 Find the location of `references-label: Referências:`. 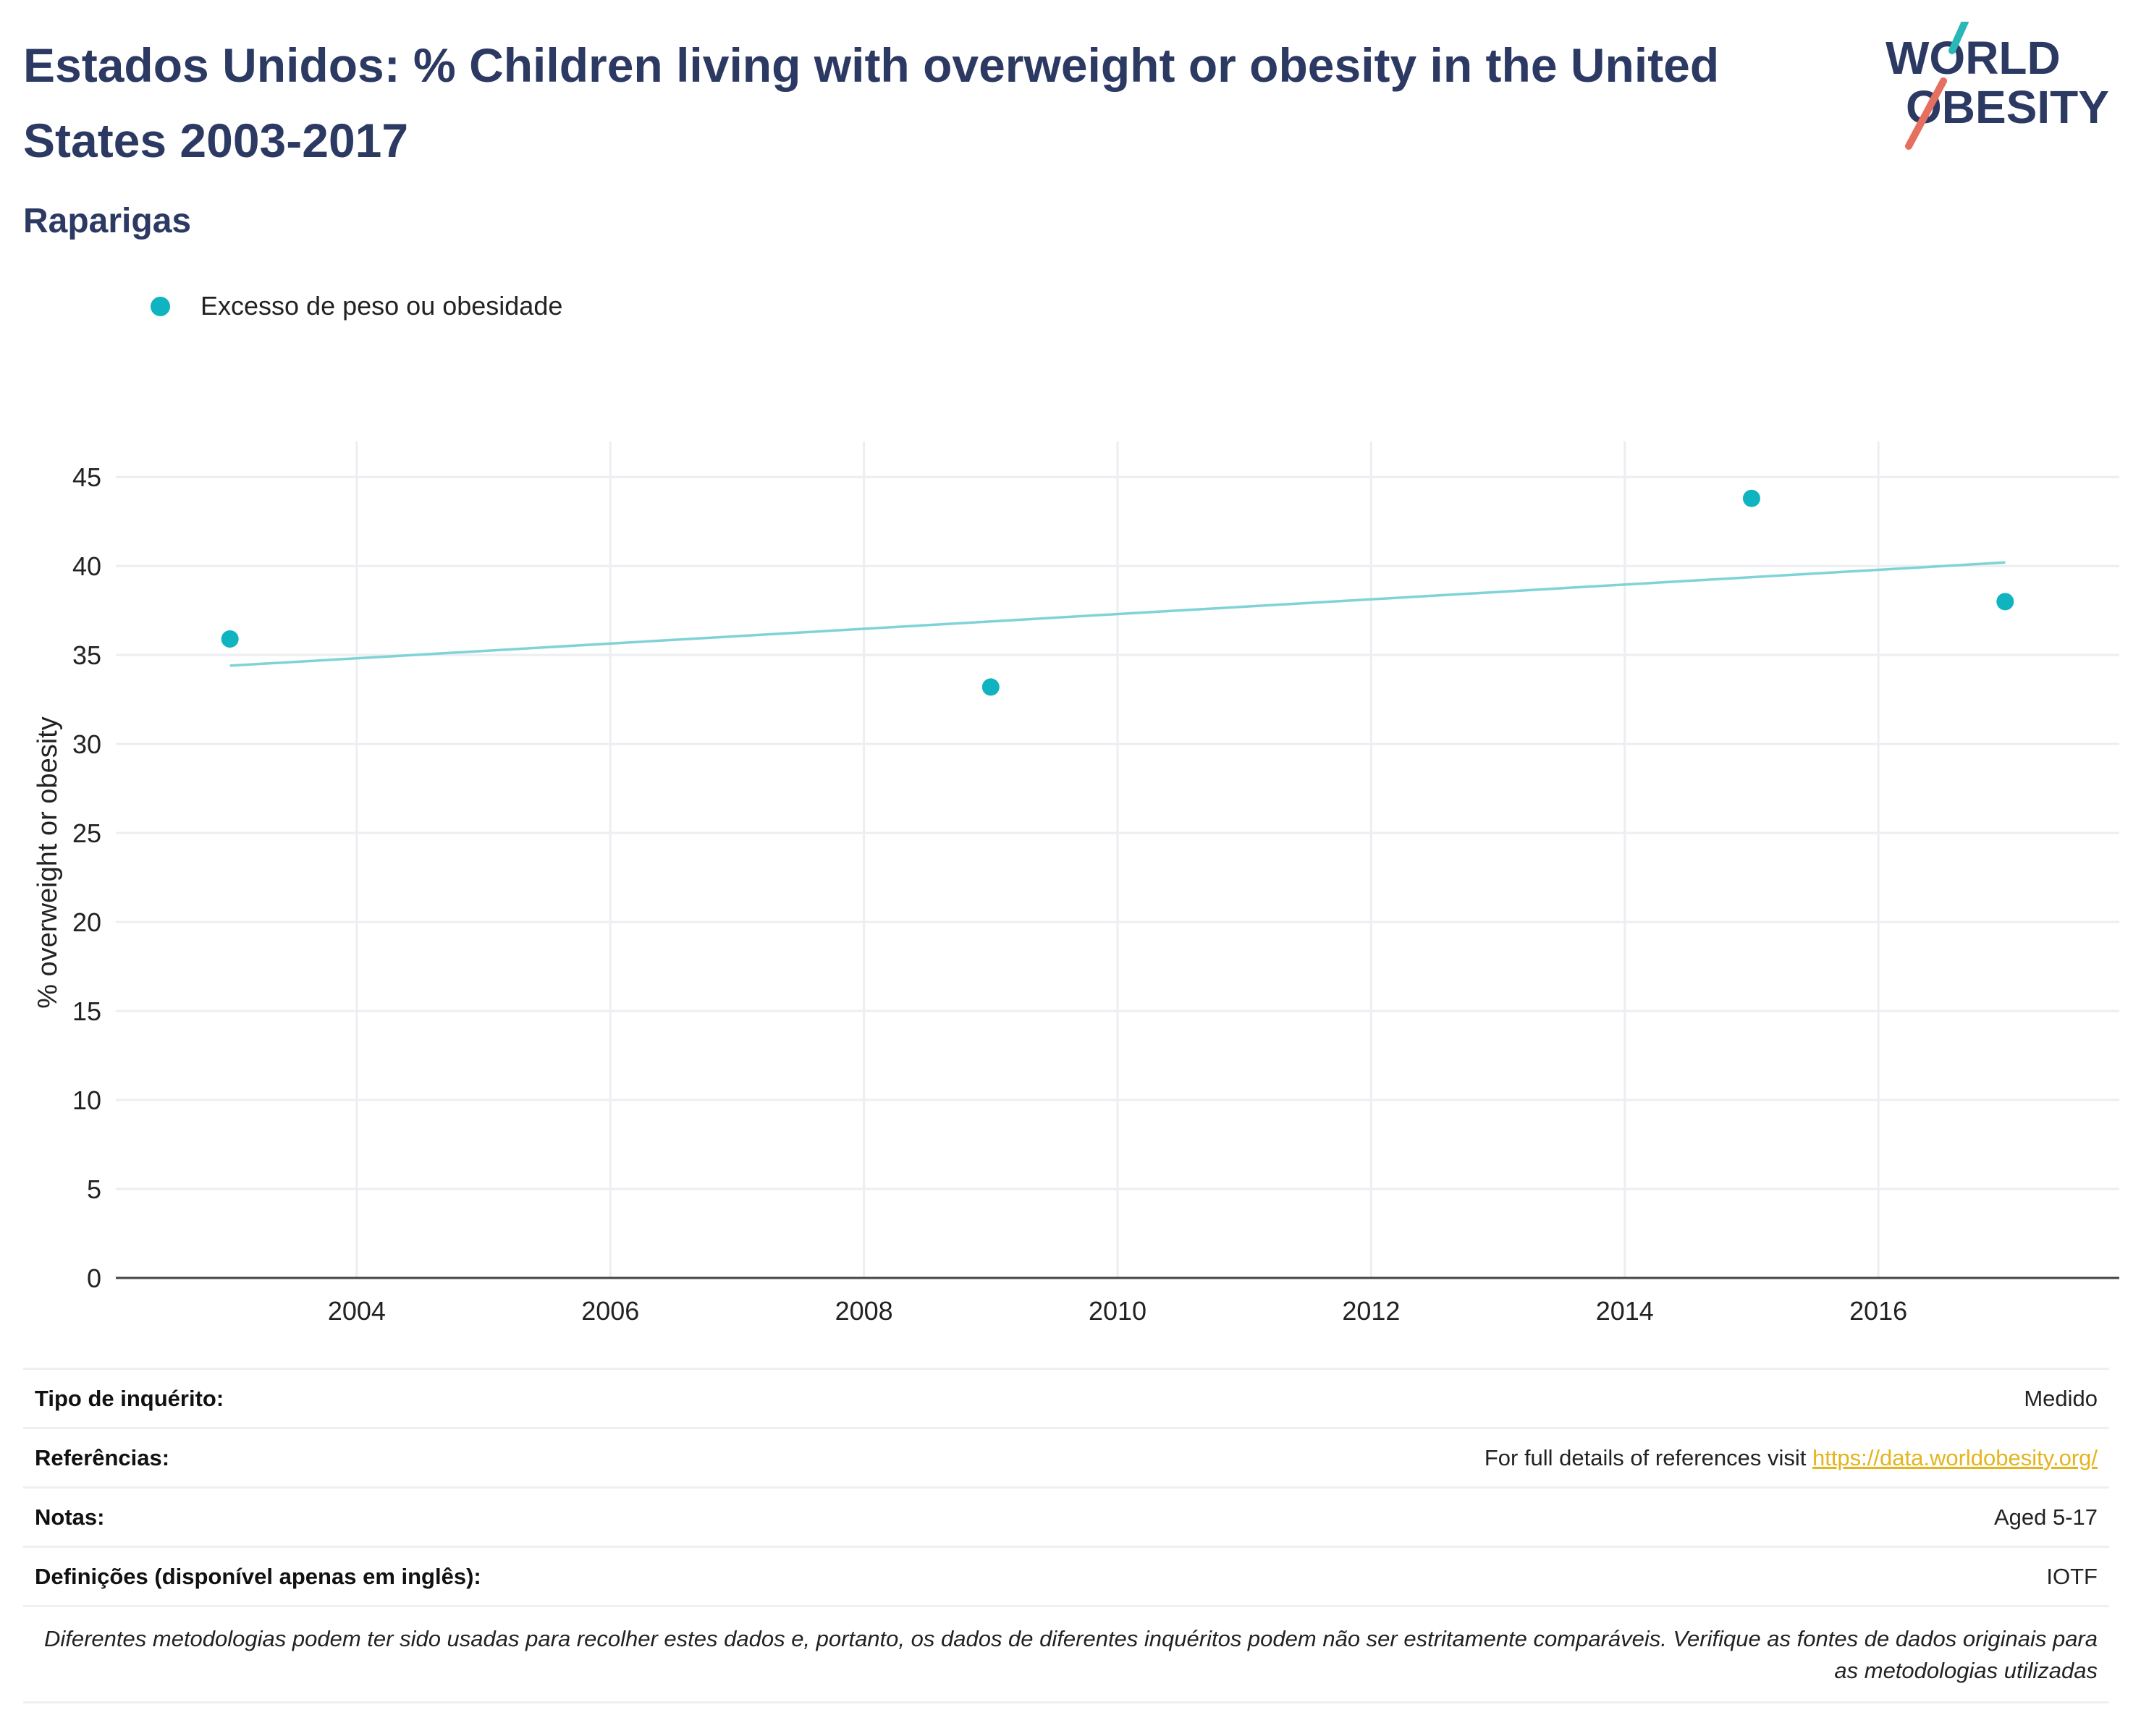

references-label: Referências: is located at coordinates (102, 1457).